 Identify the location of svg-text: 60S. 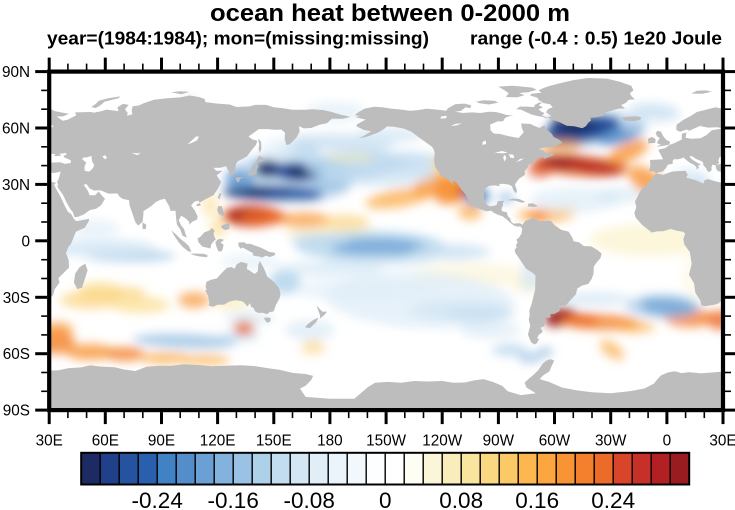
(16, 354).